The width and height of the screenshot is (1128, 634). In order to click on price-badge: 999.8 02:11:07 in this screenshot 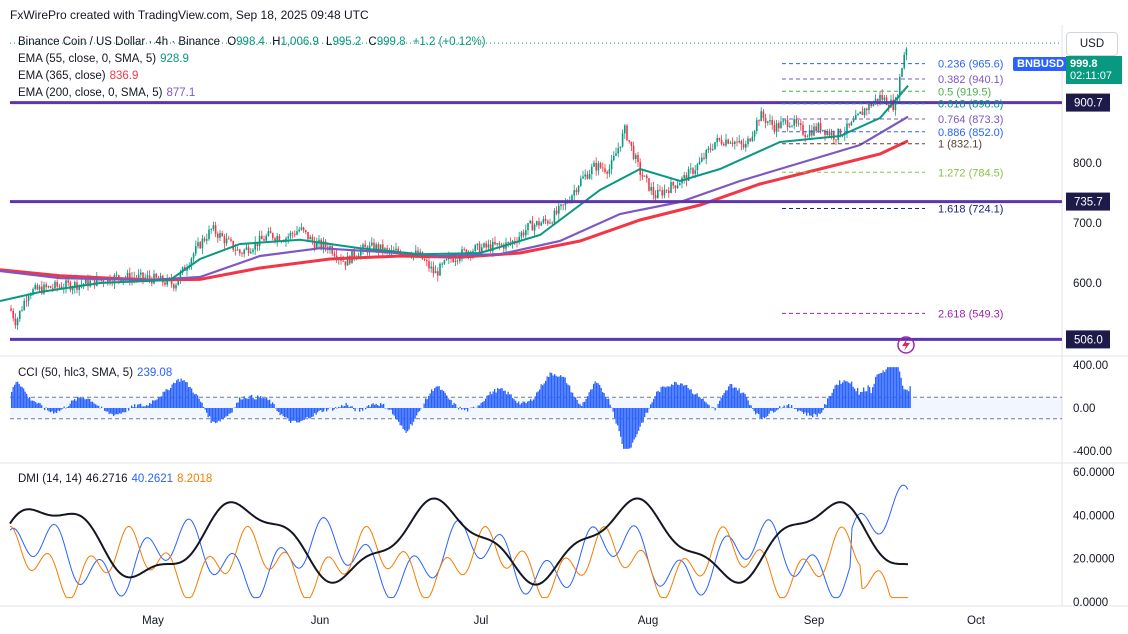, I will do `click(1094, 70)`.